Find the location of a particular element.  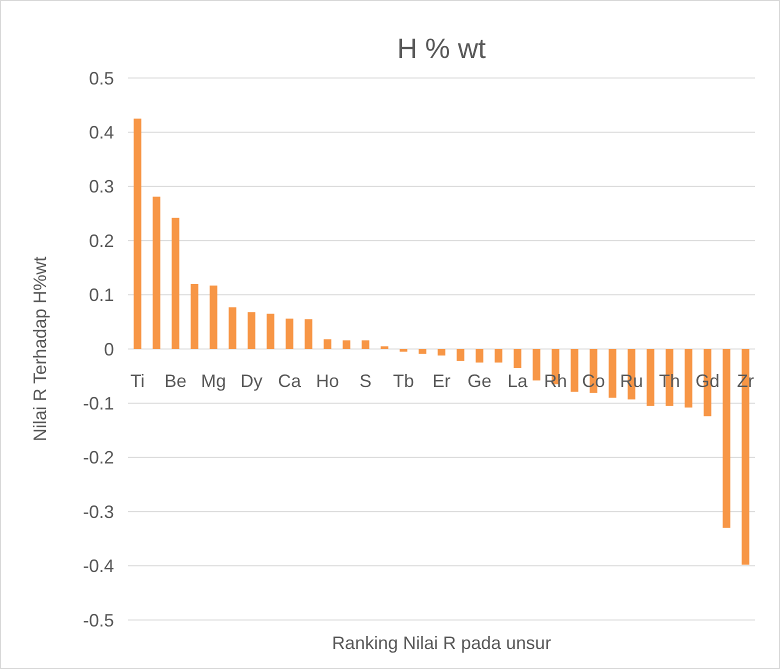

x-tick-label: La is located at coordinates (517, 381).